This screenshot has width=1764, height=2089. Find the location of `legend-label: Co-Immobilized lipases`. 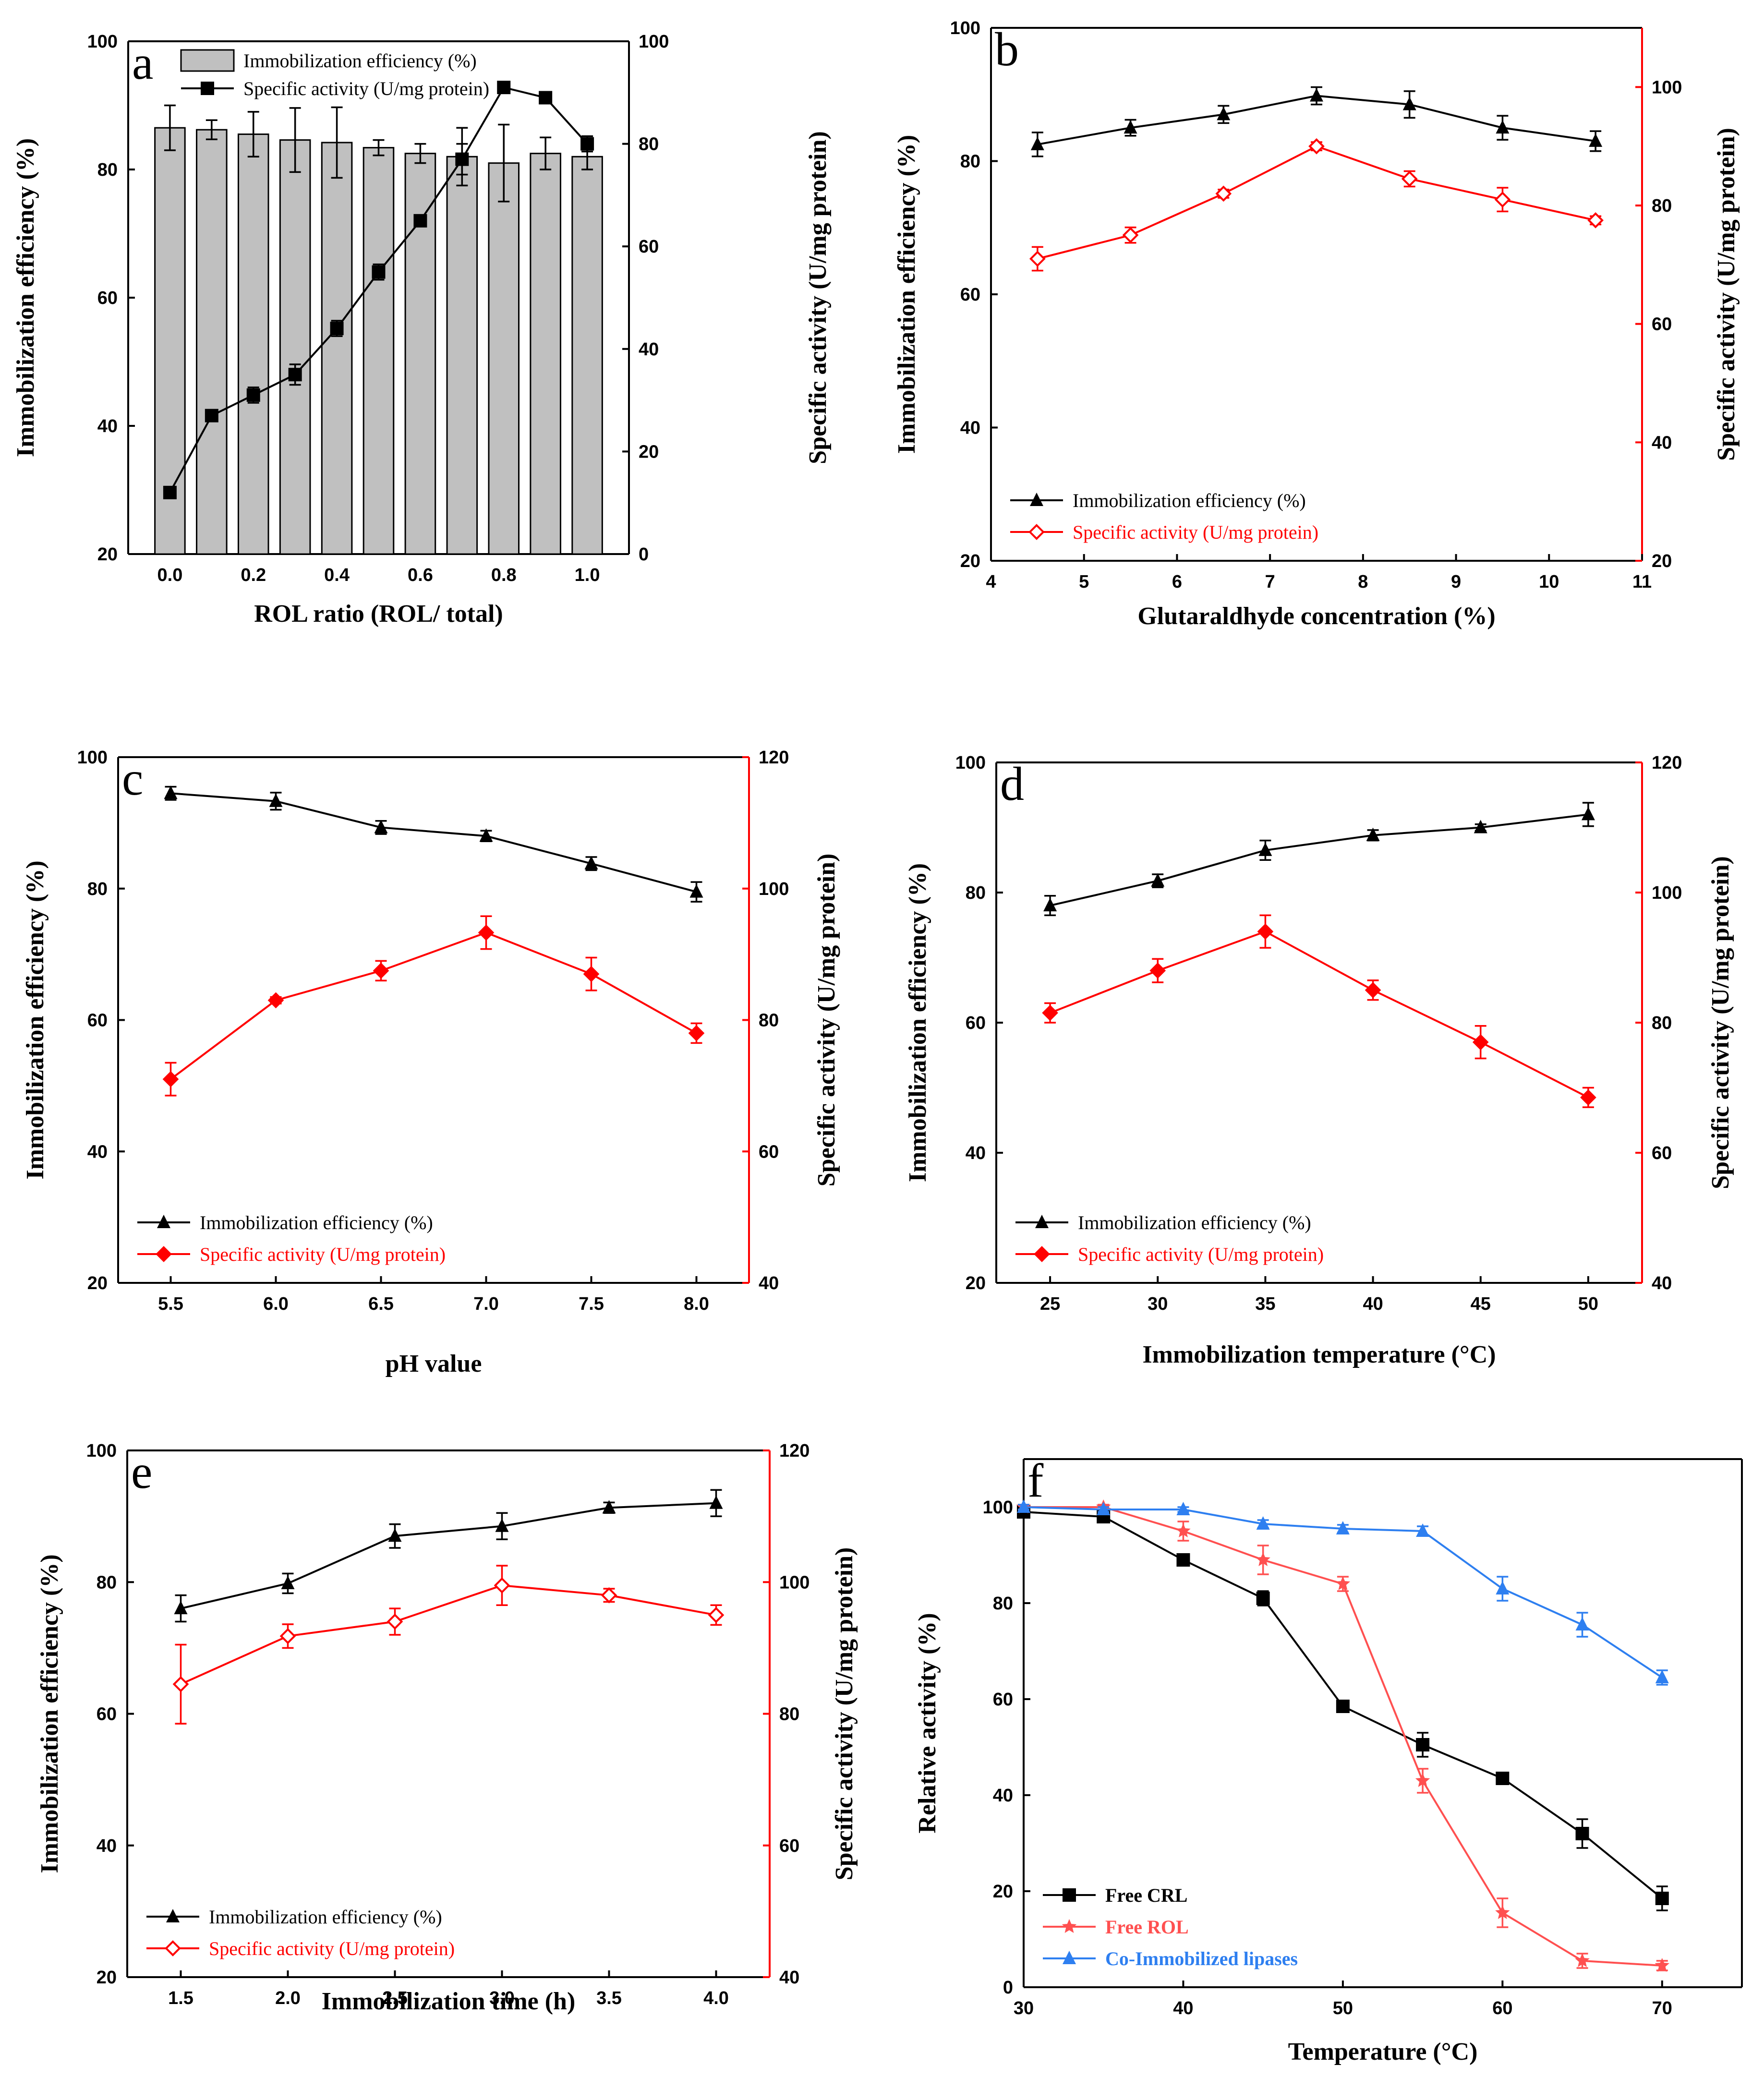

legend-label: Co-Immobilized lipases is located at coordinates (1201, 1958).